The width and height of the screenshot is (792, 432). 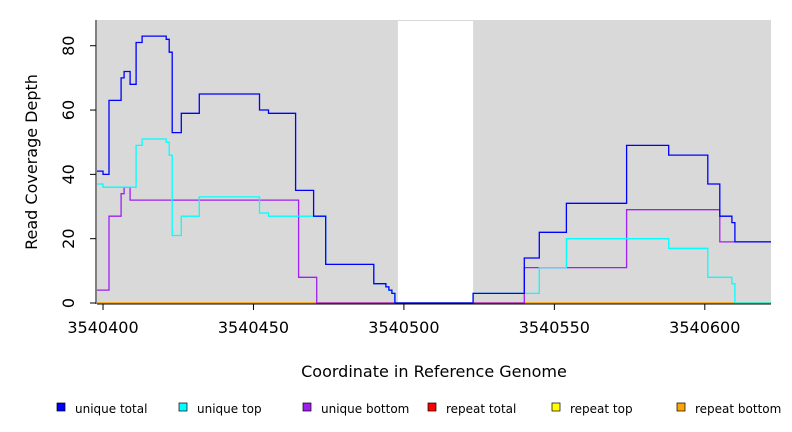 I want to click on y-tick-label: 40, so click(x=68, y=174).